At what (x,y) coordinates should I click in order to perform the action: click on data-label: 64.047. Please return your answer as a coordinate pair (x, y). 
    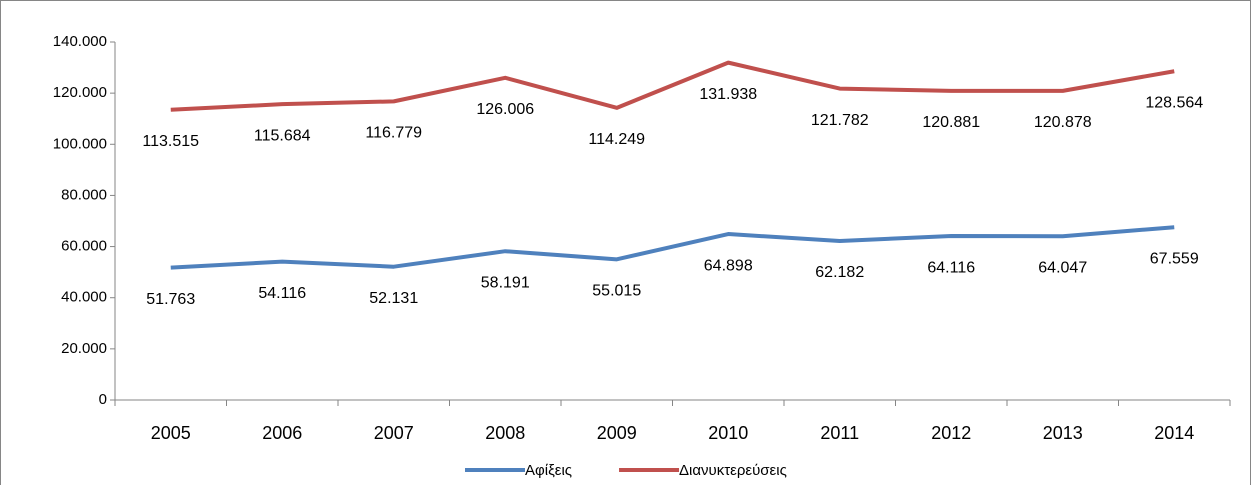
    Looking at the image, I should click on (1062, 267).